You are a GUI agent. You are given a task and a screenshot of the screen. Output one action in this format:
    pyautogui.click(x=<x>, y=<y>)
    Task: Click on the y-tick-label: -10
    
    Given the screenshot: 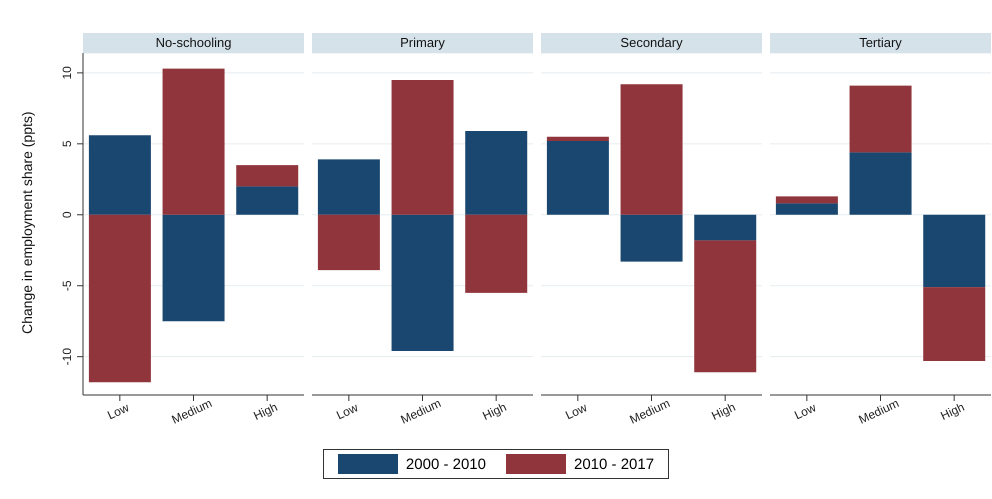 What is the action you would take?
    pyautogui.click(x=67, y=357)
    